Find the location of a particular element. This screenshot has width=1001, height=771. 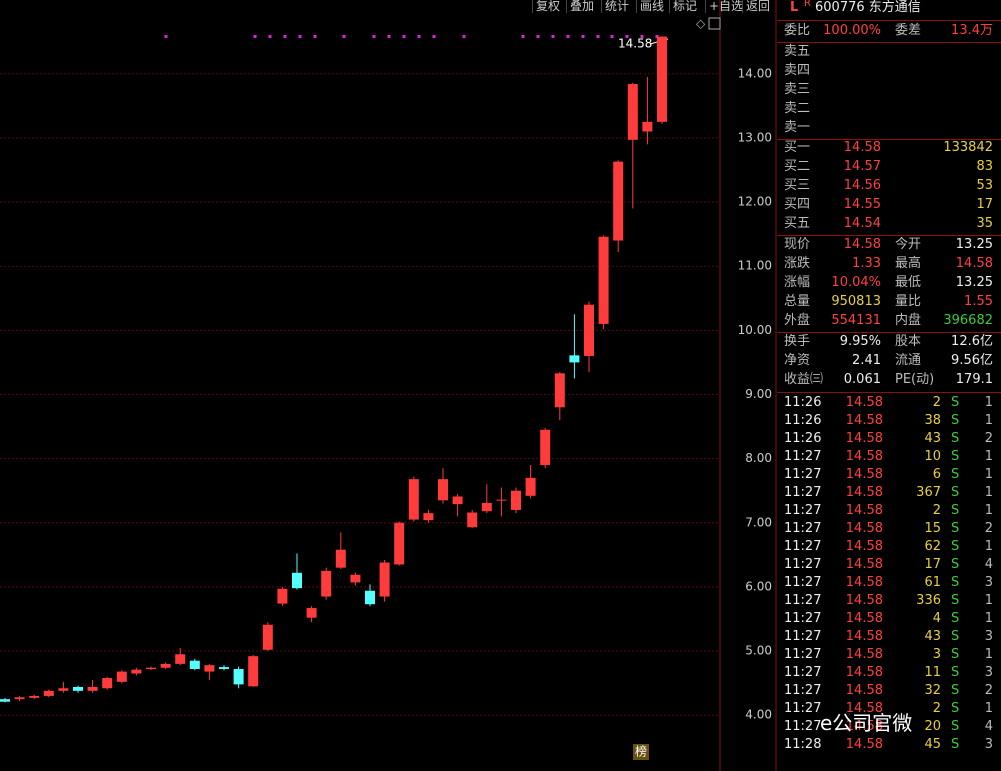

icon: ◇ is located at coordinates (701, 24).